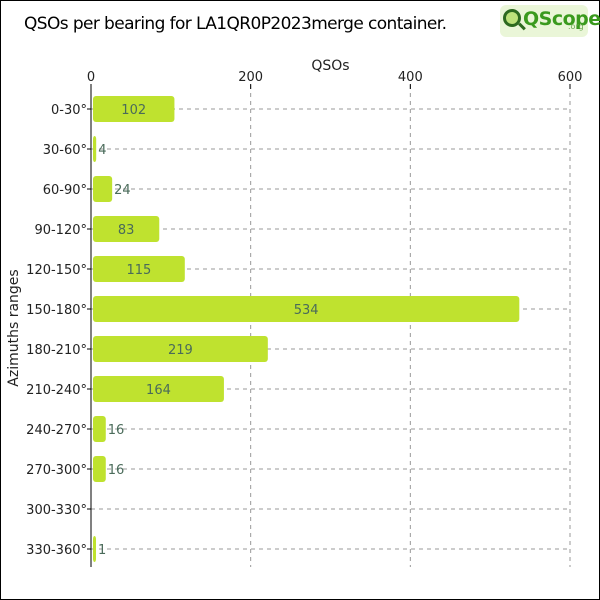  Describe the element at coordinates (91, 77) in the screenshot. I see `x-tick-label: 0` at that location.